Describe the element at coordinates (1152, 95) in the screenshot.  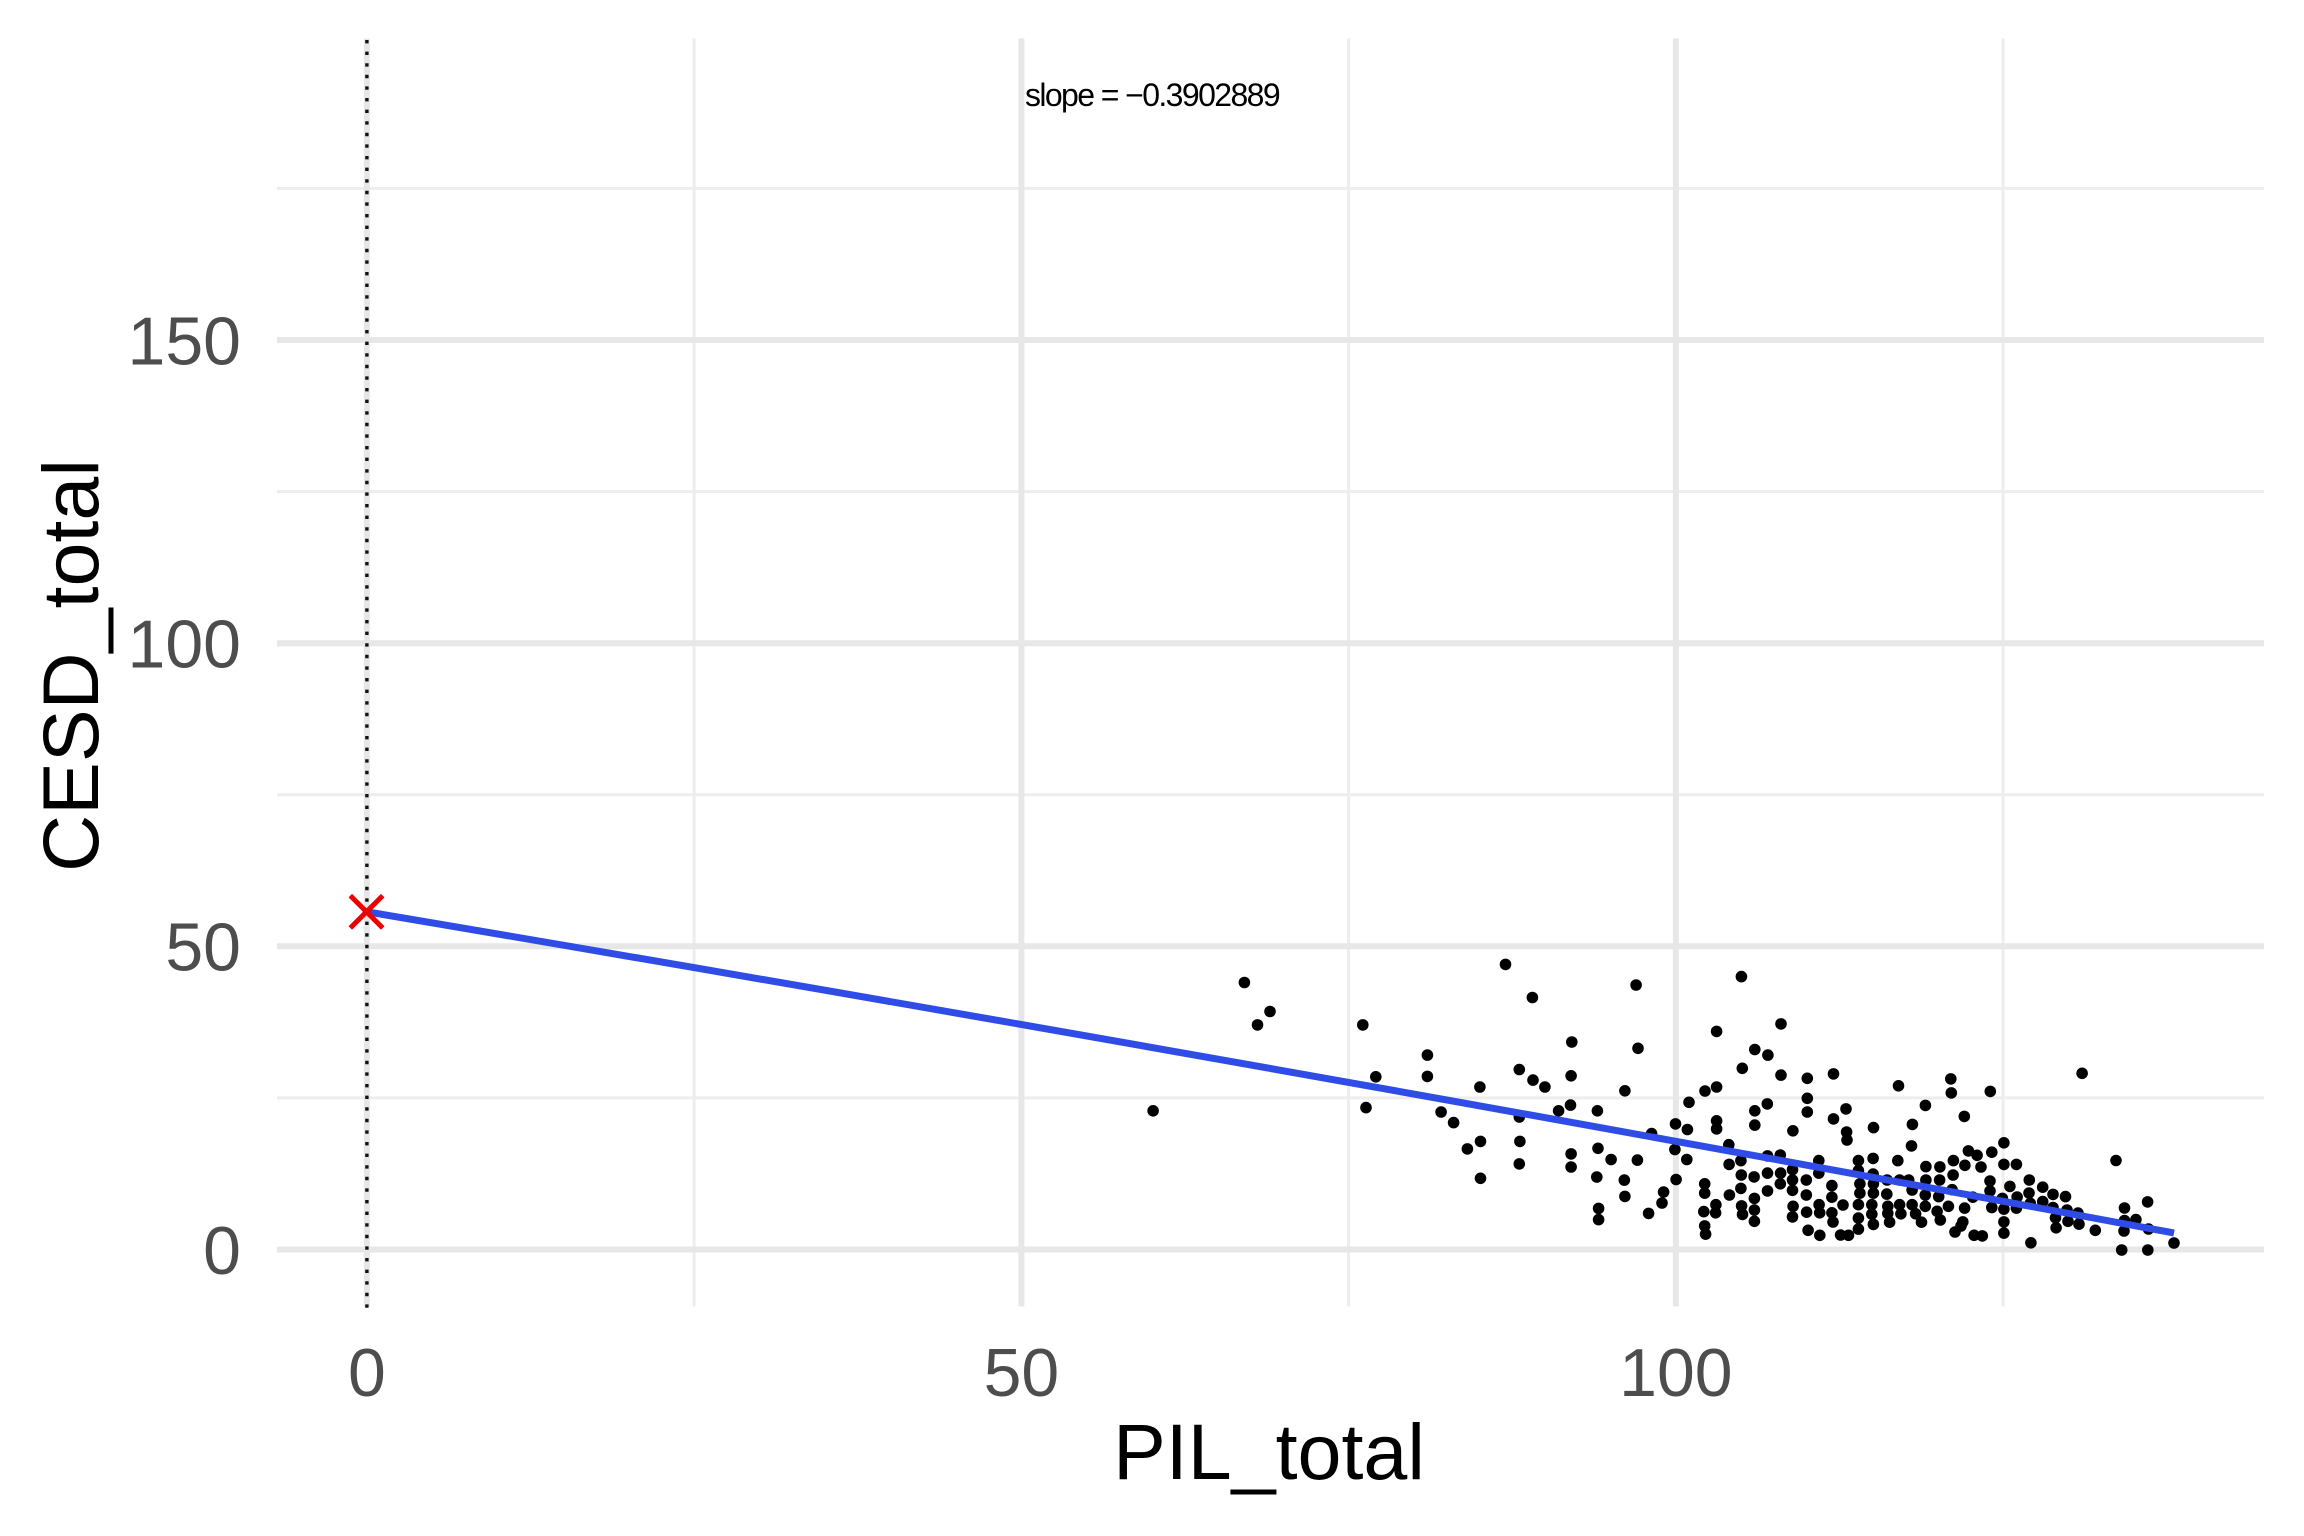
I see `svg-text: slope = −0.3902889` at that location.